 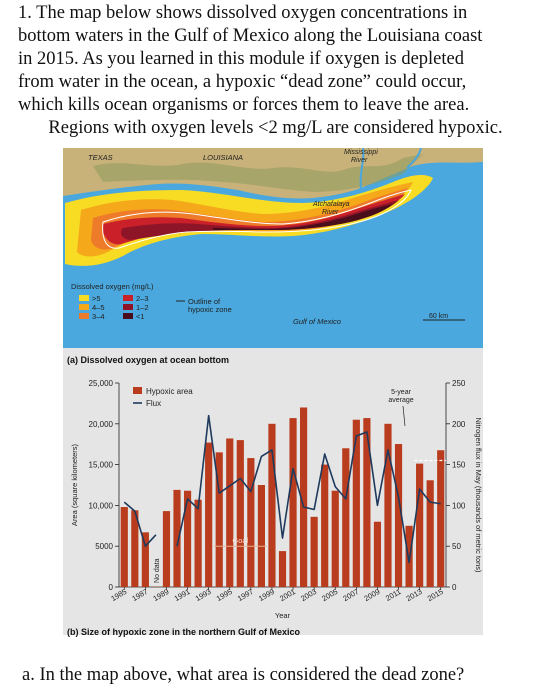 What do you see at coordinates (459, 424) in the screenshot?
I see `y2-tick-label: 200` at bounding box center [459, 424].